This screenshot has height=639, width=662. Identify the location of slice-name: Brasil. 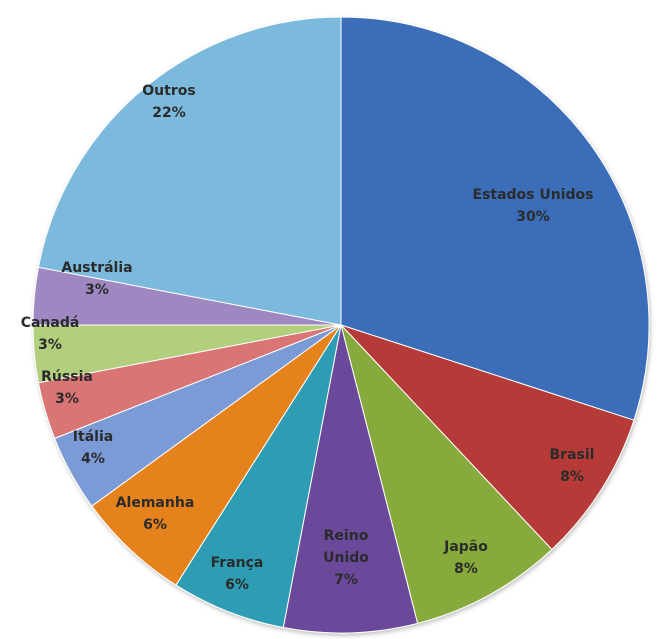
(572, 455).